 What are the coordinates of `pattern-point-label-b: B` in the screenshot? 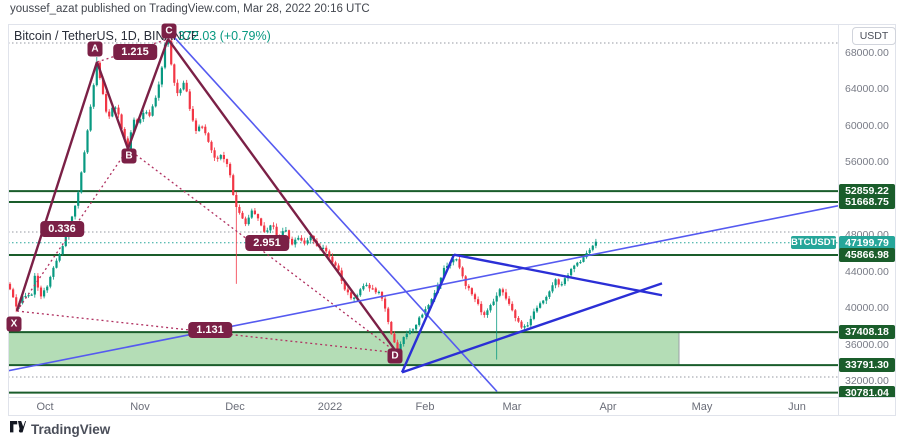 It's located at (129, 156).